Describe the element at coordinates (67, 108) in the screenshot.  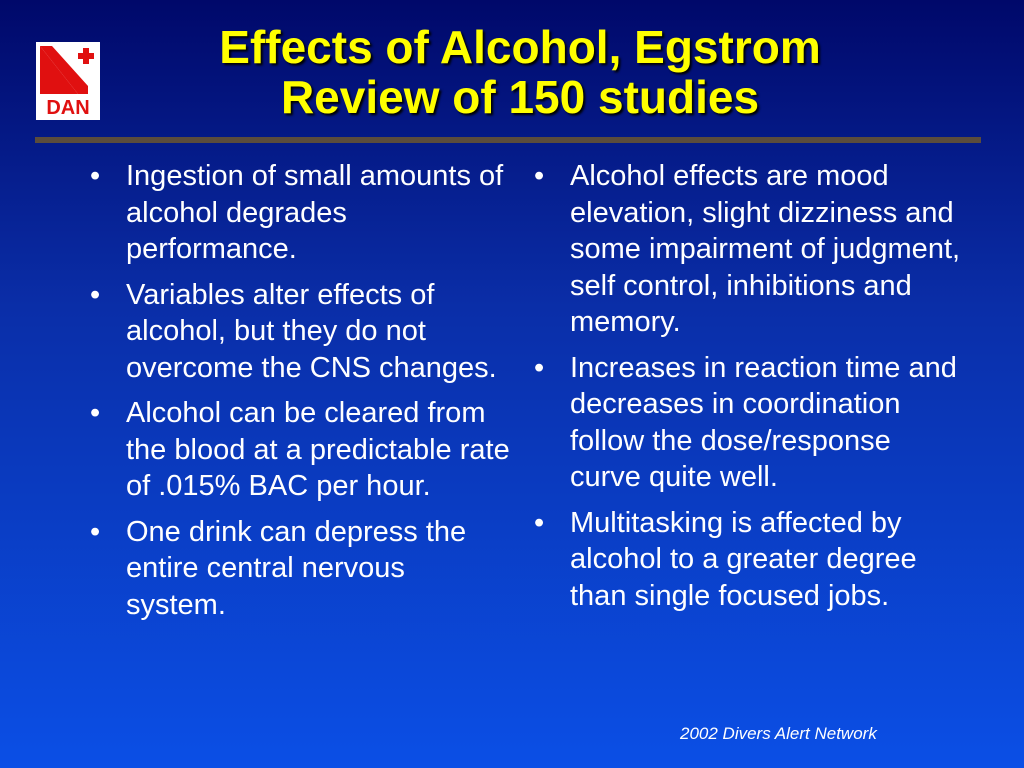
I see `logo-text: DAN` at that location.